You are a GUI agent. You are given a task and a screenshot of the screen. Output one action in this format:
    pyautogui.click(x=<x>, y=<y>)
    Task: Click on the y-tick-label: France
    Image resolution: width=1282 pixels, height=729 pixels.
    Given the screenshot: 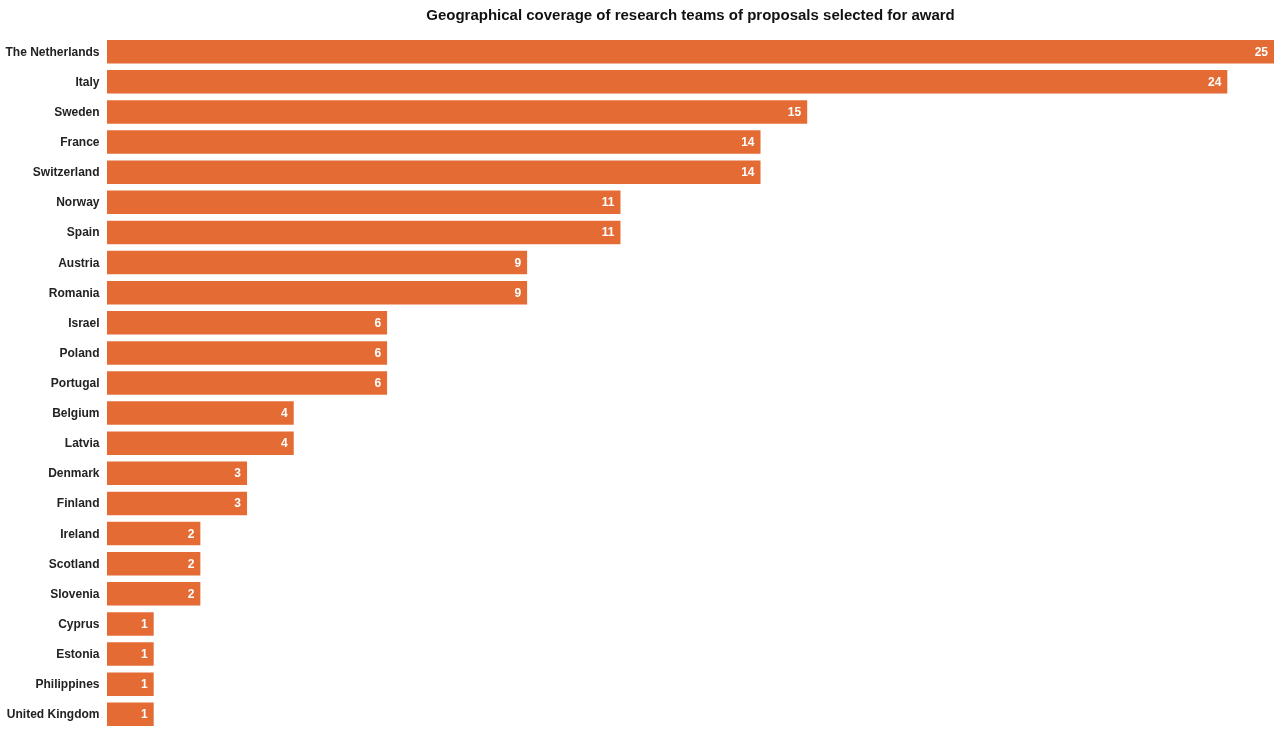 What is the action you would take?
    pyautogui.click(x=80, y=142)
    